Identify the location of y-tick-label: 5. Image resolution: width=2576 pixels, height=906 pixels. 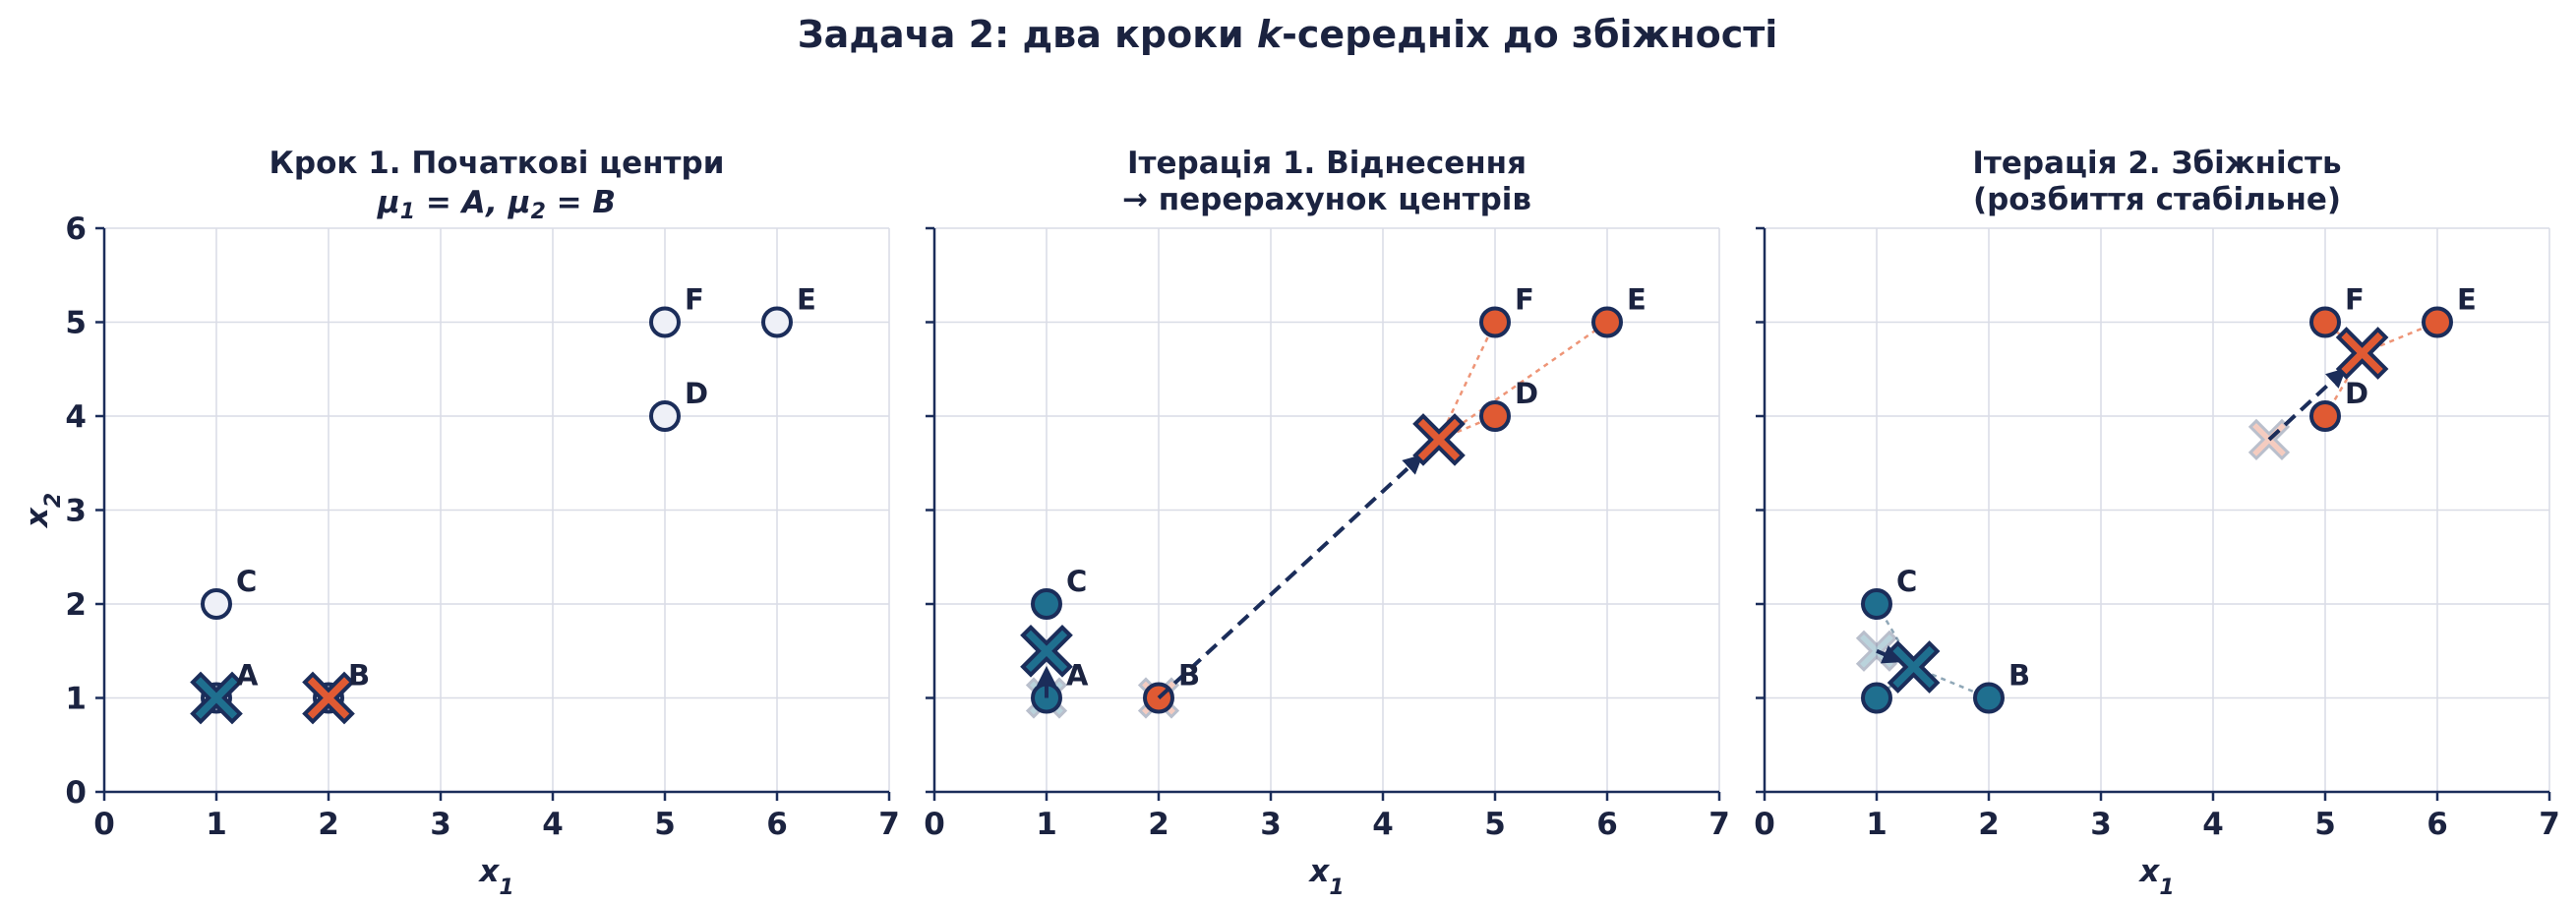
(76, 323).